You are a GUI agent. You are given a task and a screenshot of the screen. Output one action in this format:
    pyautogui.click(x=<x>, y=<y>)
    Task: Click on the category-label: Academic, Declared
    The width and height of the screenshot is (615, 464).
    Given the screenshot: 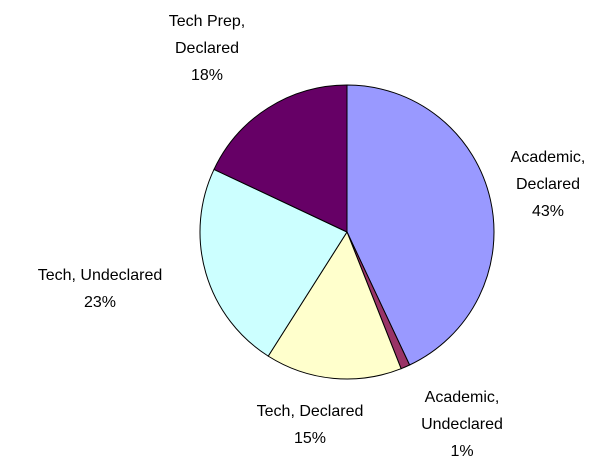 What is the action you would take?
    pyautogui.click(x=548, y=171)
    